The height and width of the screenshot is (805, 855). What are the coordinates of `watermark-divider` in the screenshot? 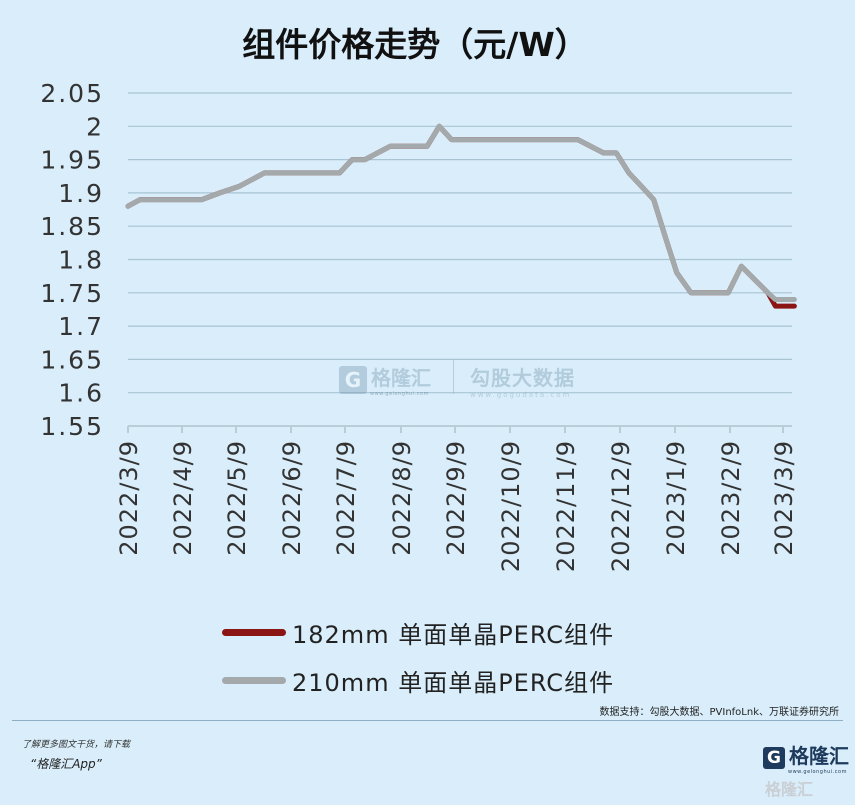 It's located at (453, 377).